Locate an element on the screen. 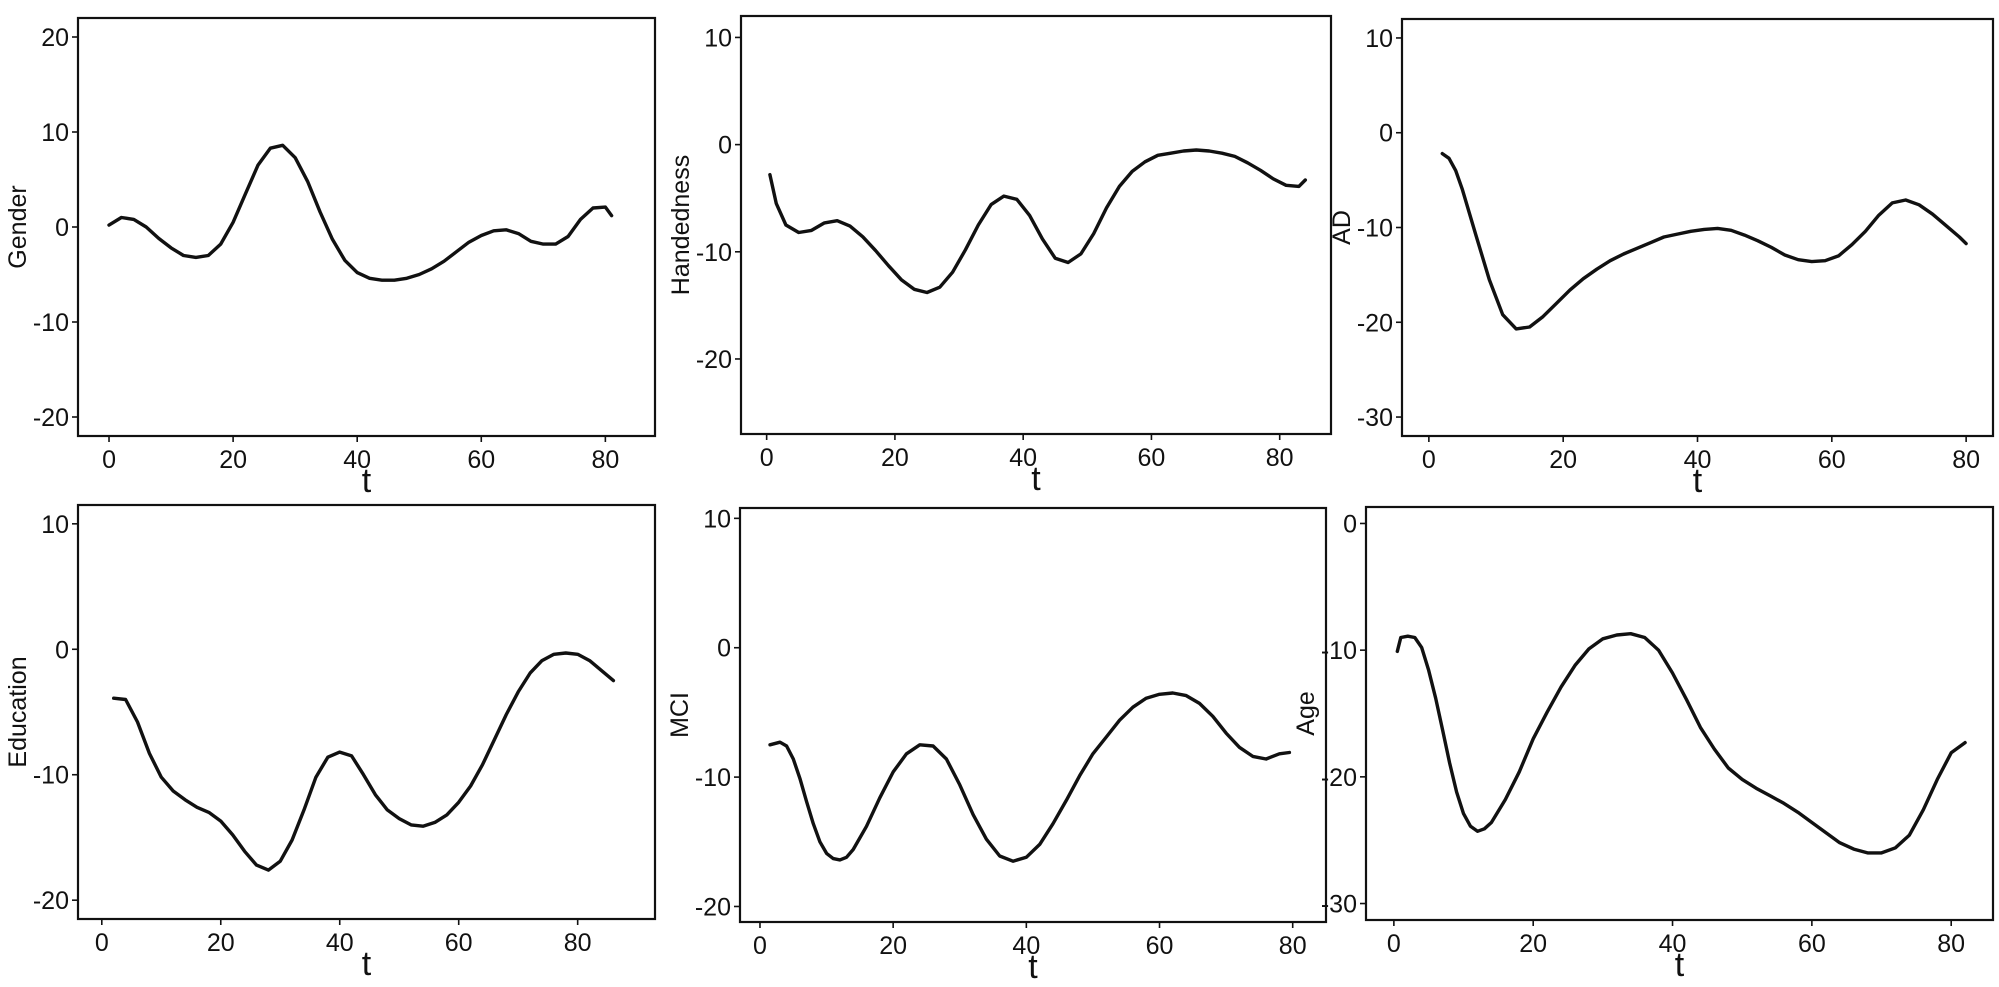  y-axis-label: Gender is located at coordinates (18, 226).